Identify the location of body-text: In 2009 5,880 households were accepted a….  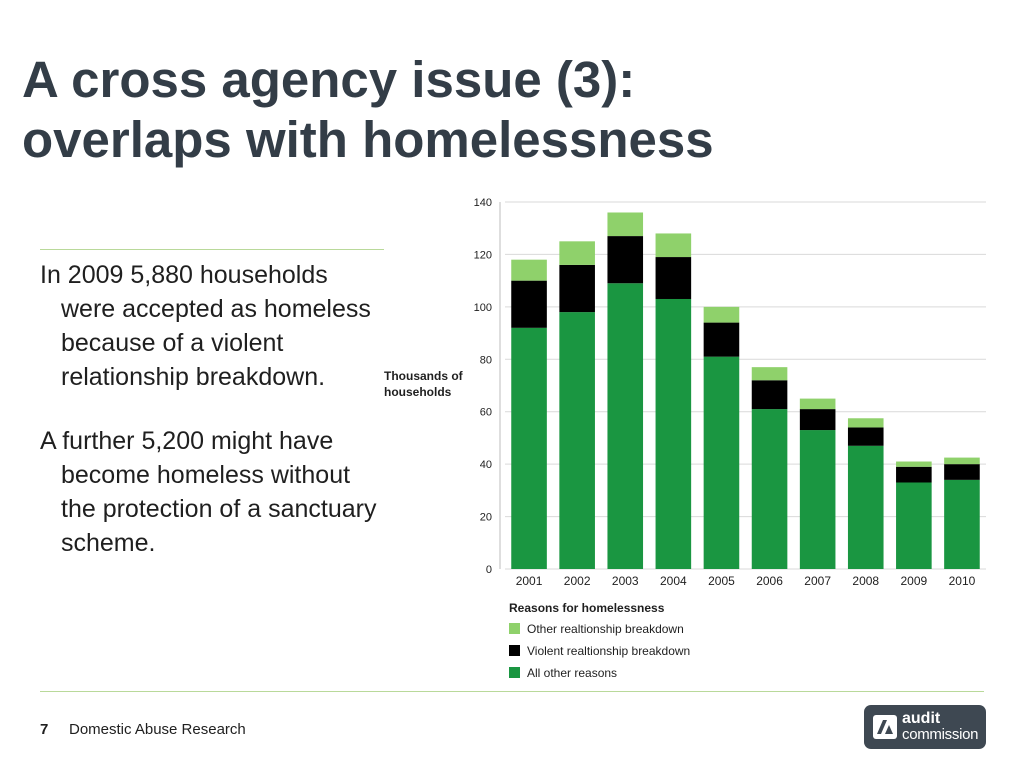
(212, 424).